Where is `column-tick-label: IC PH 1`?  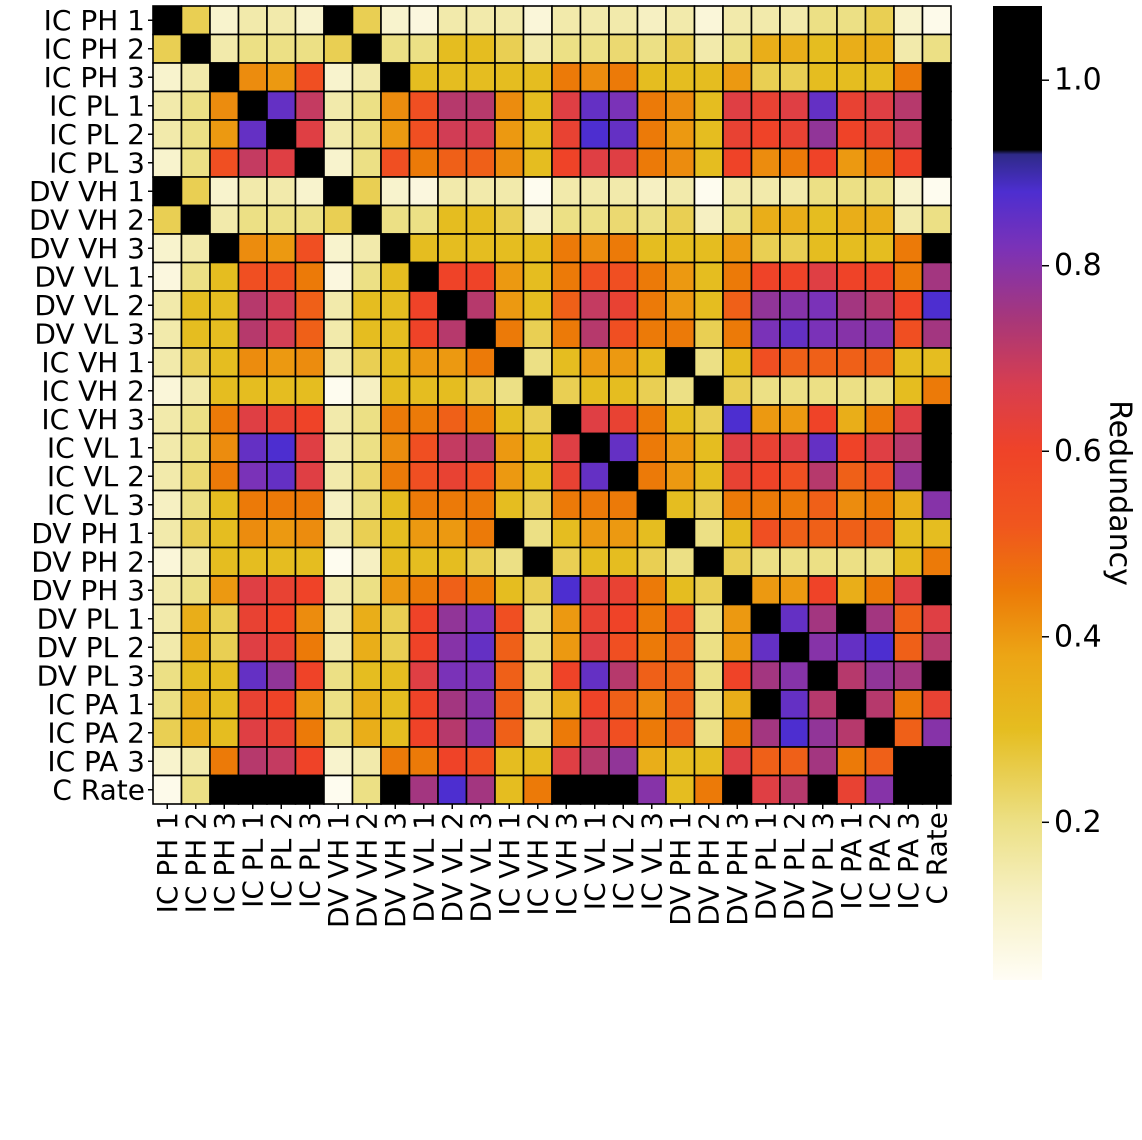 column-tick-label: IC PH 1 is located at coordinates (167, 862).